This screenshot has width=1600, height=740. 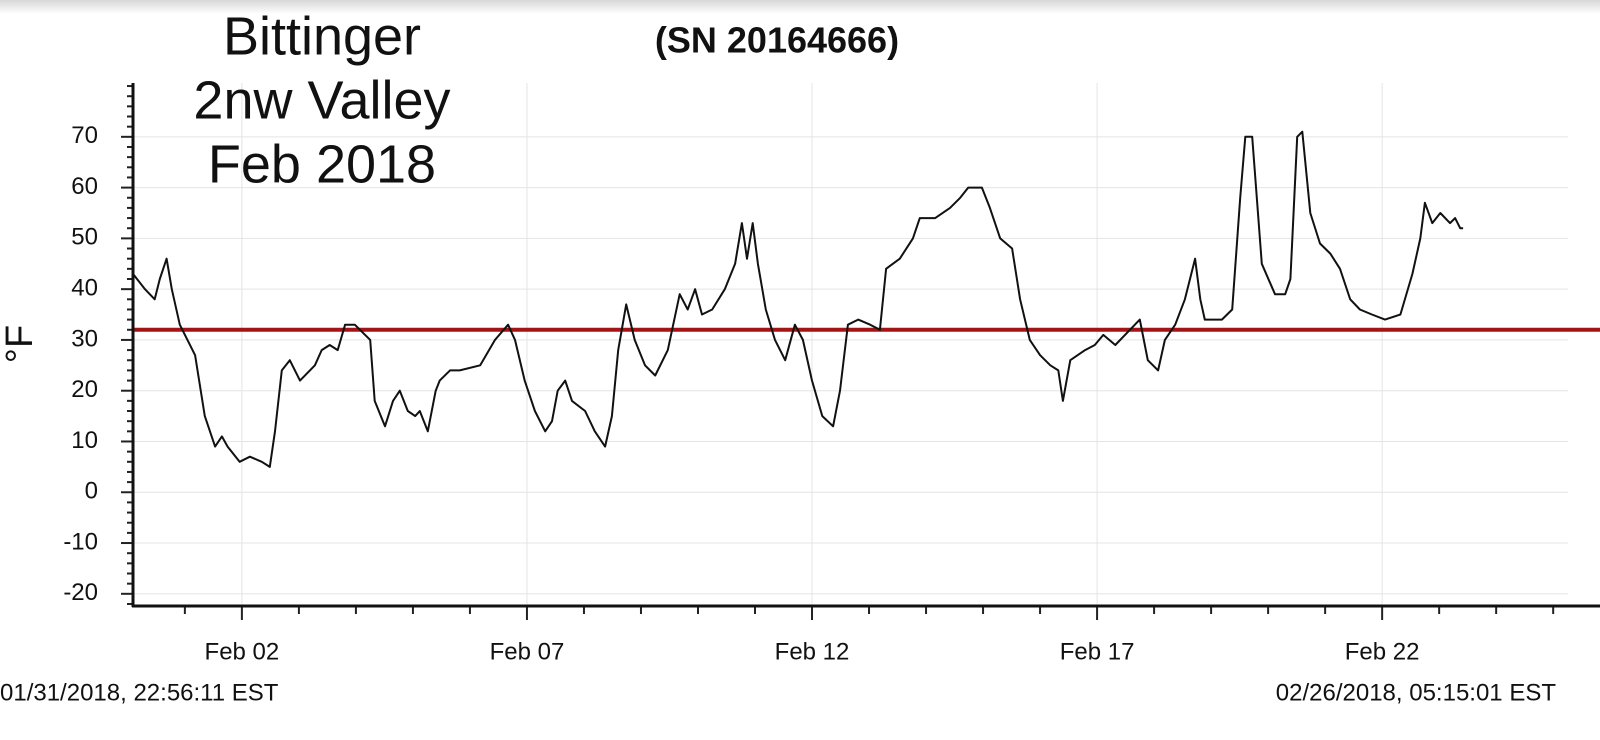 What do you see at coordinates (1416, 692) in the screenshot?
I see `footer-end: 02/26/2018, 05:15:01 EST` at bounding box center [1416, 692].